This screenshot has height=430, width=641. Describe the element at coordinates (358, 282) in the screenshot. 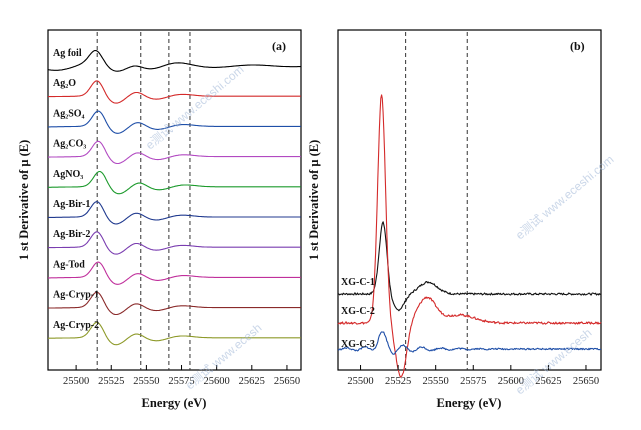

I see `series-label: XG-C-1` at that location.